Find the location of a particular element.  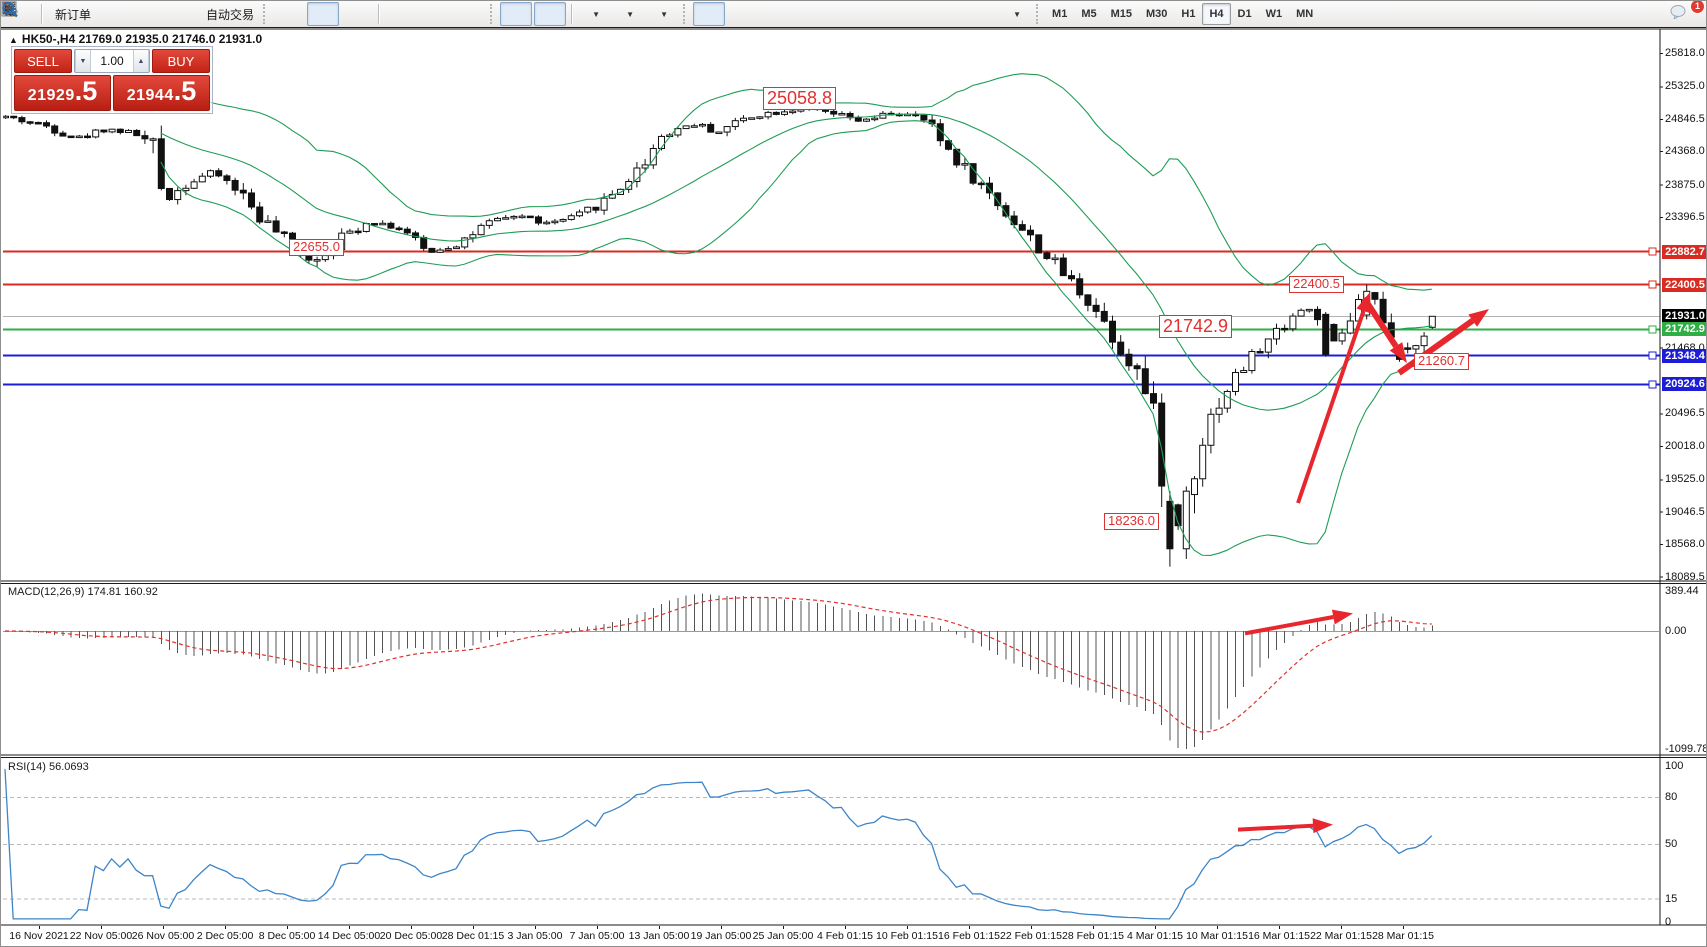

text-tool-button: A is located at coordinates (484, 14).